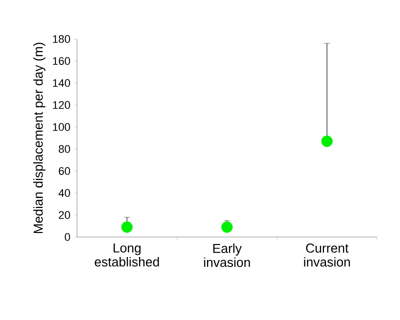  I want to click on y-axis-title: Median displacement per day (m), so click(39, 138).